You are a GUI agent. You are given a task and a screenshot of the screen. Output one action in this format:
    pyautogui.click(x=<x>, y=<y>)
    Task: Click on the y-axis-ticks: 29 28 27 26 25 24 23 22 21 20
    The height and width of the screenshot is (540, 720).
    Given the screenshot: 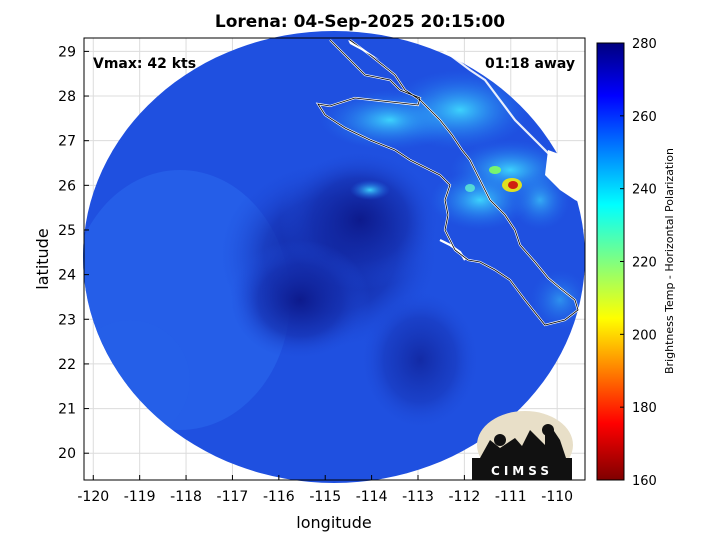 What is the action you would take?
    pyautogui.click(x=73, y=253)
    